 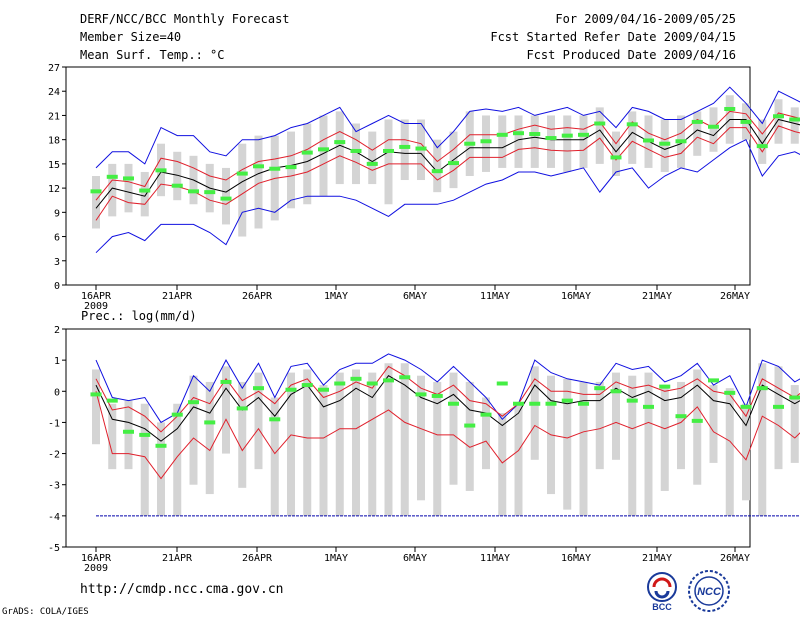 What do you see at coordinates (185, 19) in the screenshot?
I see `header-line-1: DERF/NCC/BCC Monthly Forecast` at bounding box center [185, 19].